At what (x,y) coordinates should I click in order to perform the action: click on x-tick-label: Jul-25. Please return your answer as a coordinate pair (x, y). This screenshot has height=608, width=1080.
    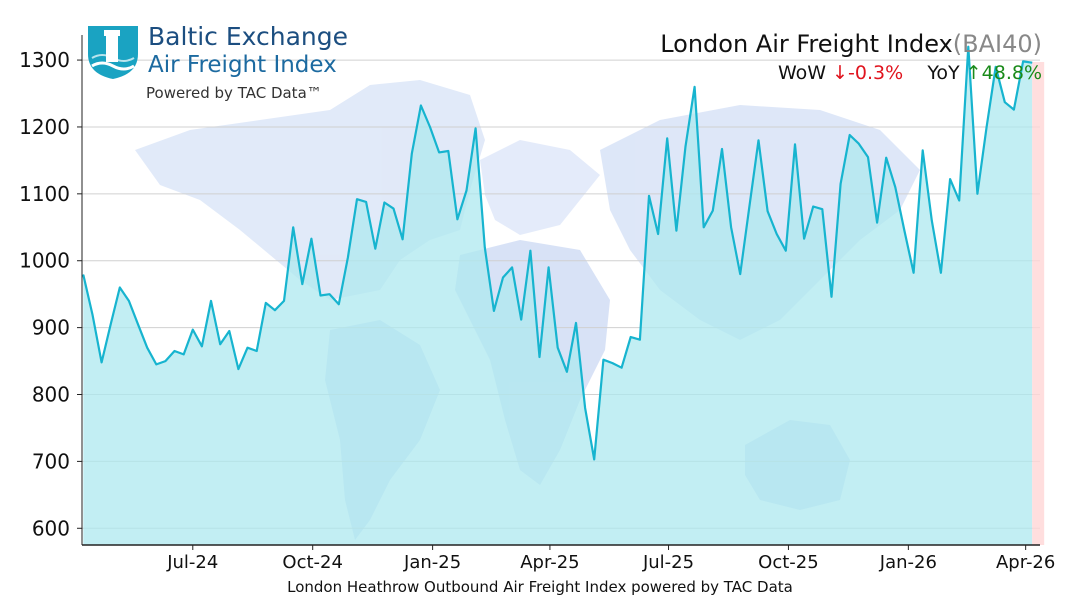
    Looking at the image, I should click on (668, 562).